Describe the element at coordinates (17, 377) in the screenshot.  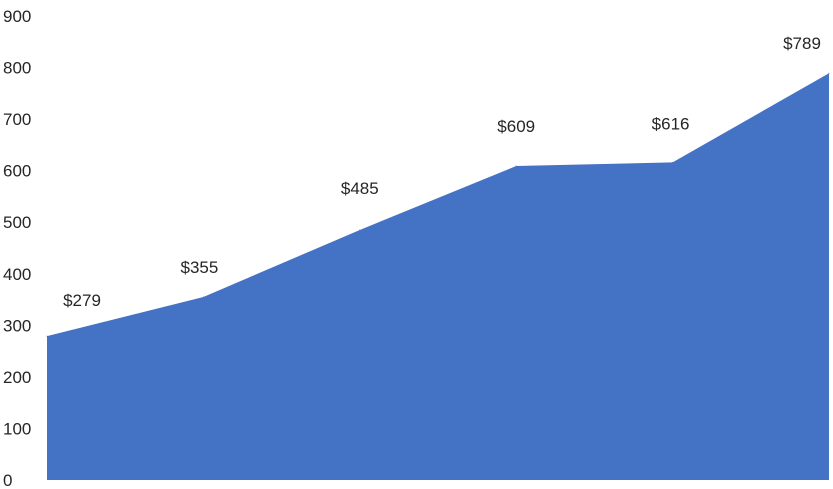
I see `y-tick-label: 200` at that location.